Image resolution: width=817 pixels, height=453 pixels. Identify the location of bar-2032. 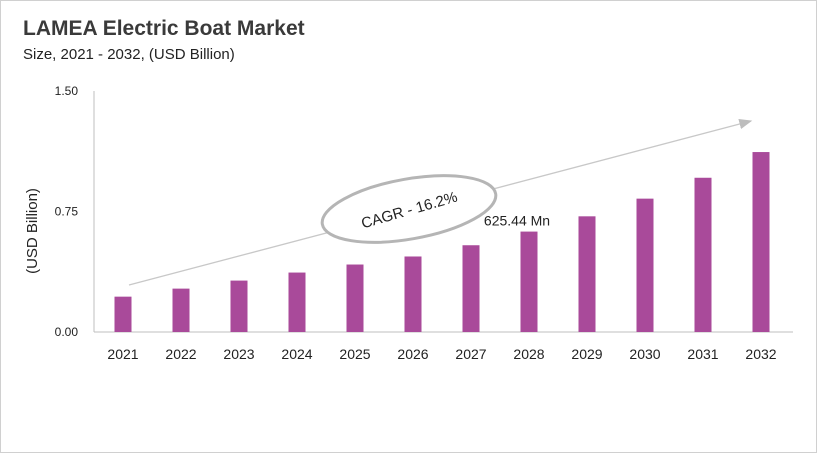
(761, 242).